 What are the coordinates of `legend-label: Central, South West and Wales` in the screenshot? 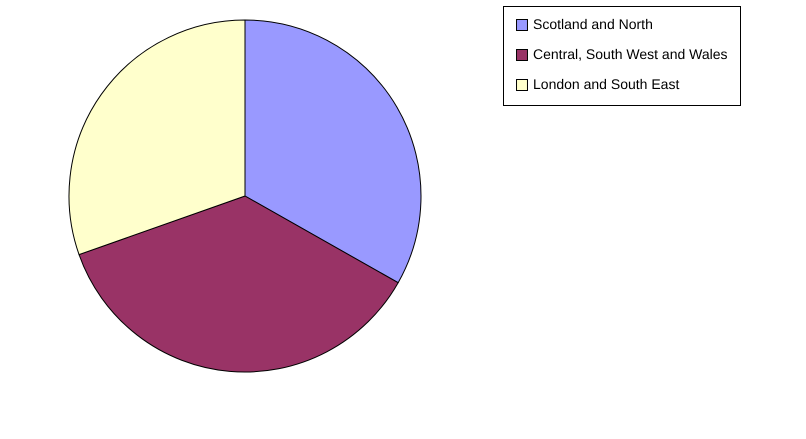 It's located at (630, 54).